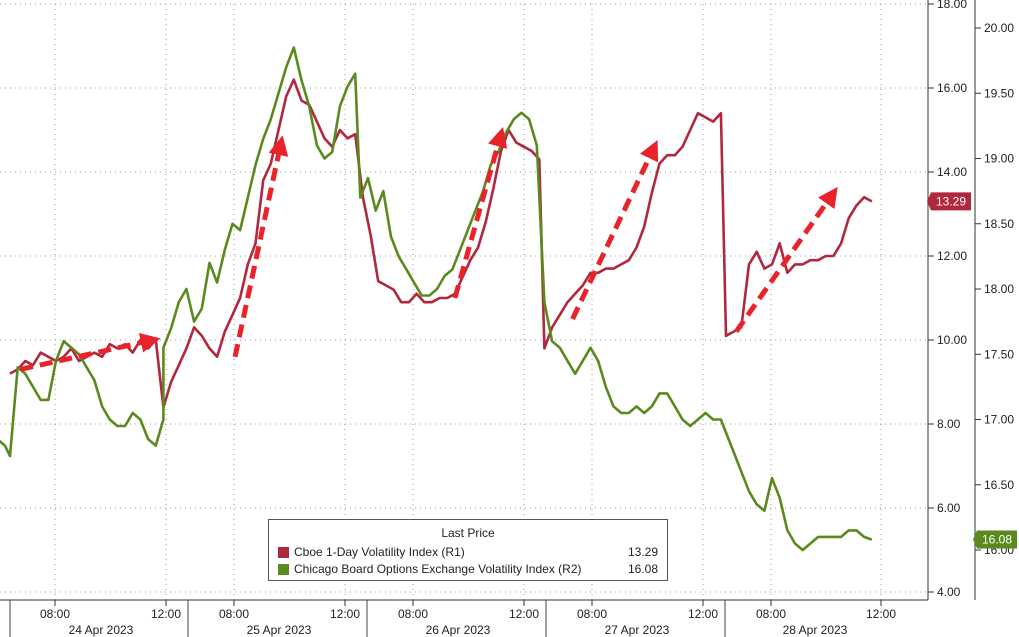  What do you see at coordinates (999, 224) in the screenshot?
I see `r2-tick-label: 18.50` at bounding box center [999, 224].